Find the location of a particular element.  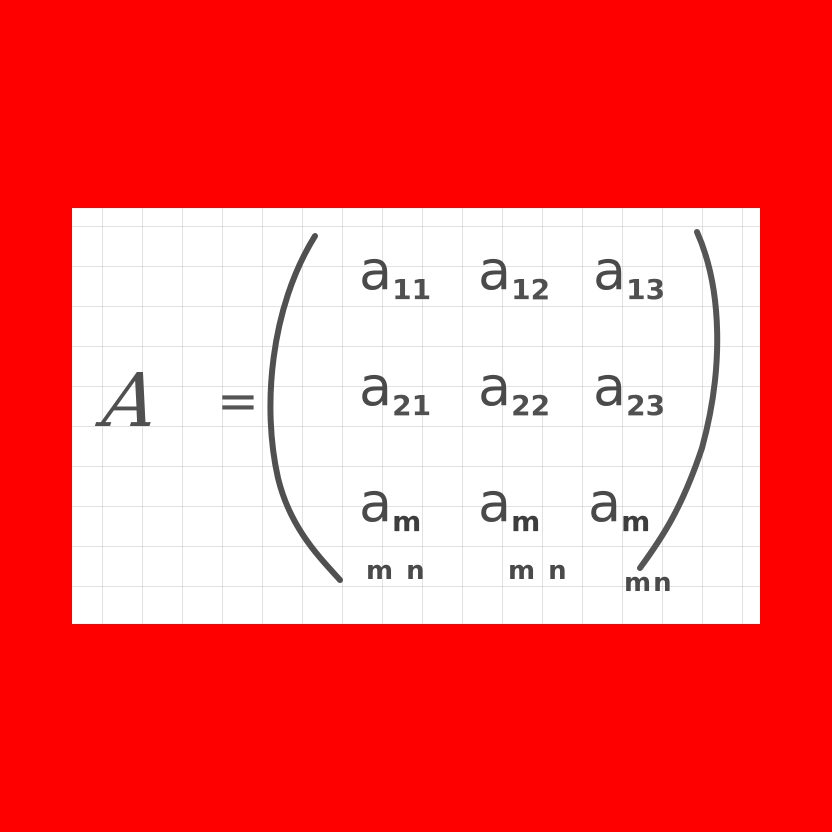

matrix-entry-a22: a22 is located at coordinates (514, 390).